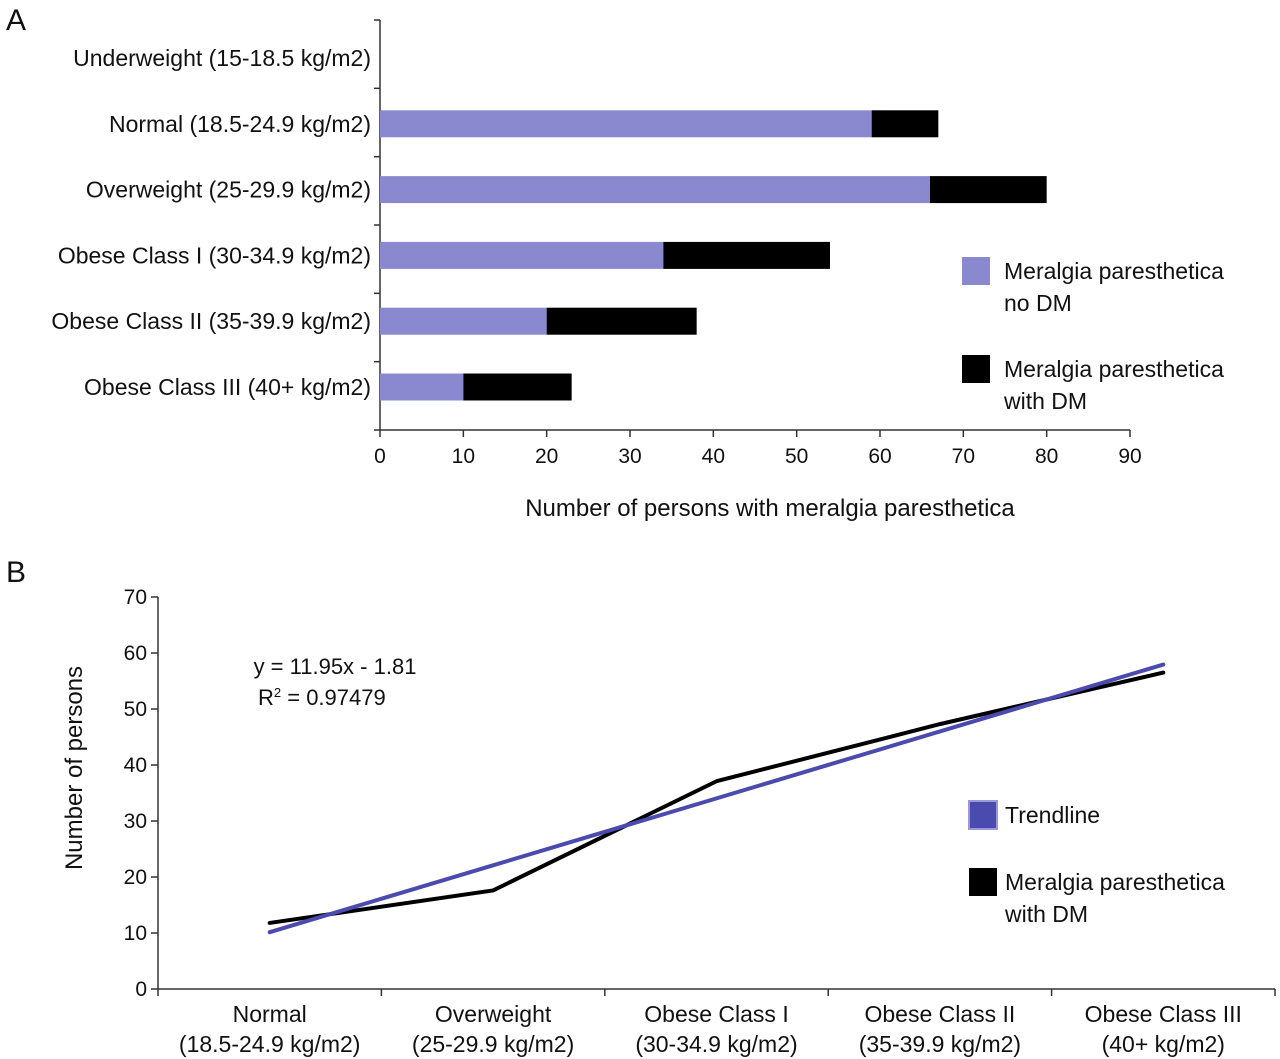 The height and width of the screenshot is (1059, 1280). Describe the element at coordinates (16, 20) in the screenshot. I see `panel-a-letter: A` at that location.